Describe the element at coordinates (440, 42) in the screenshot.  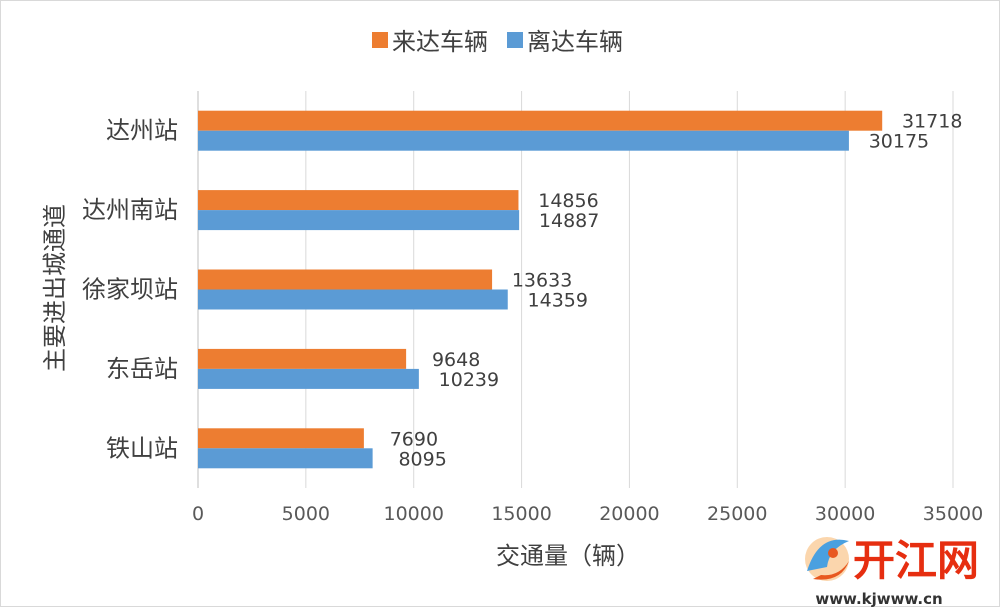
I see `legend-label-series-1: 来达车辆` at that location.